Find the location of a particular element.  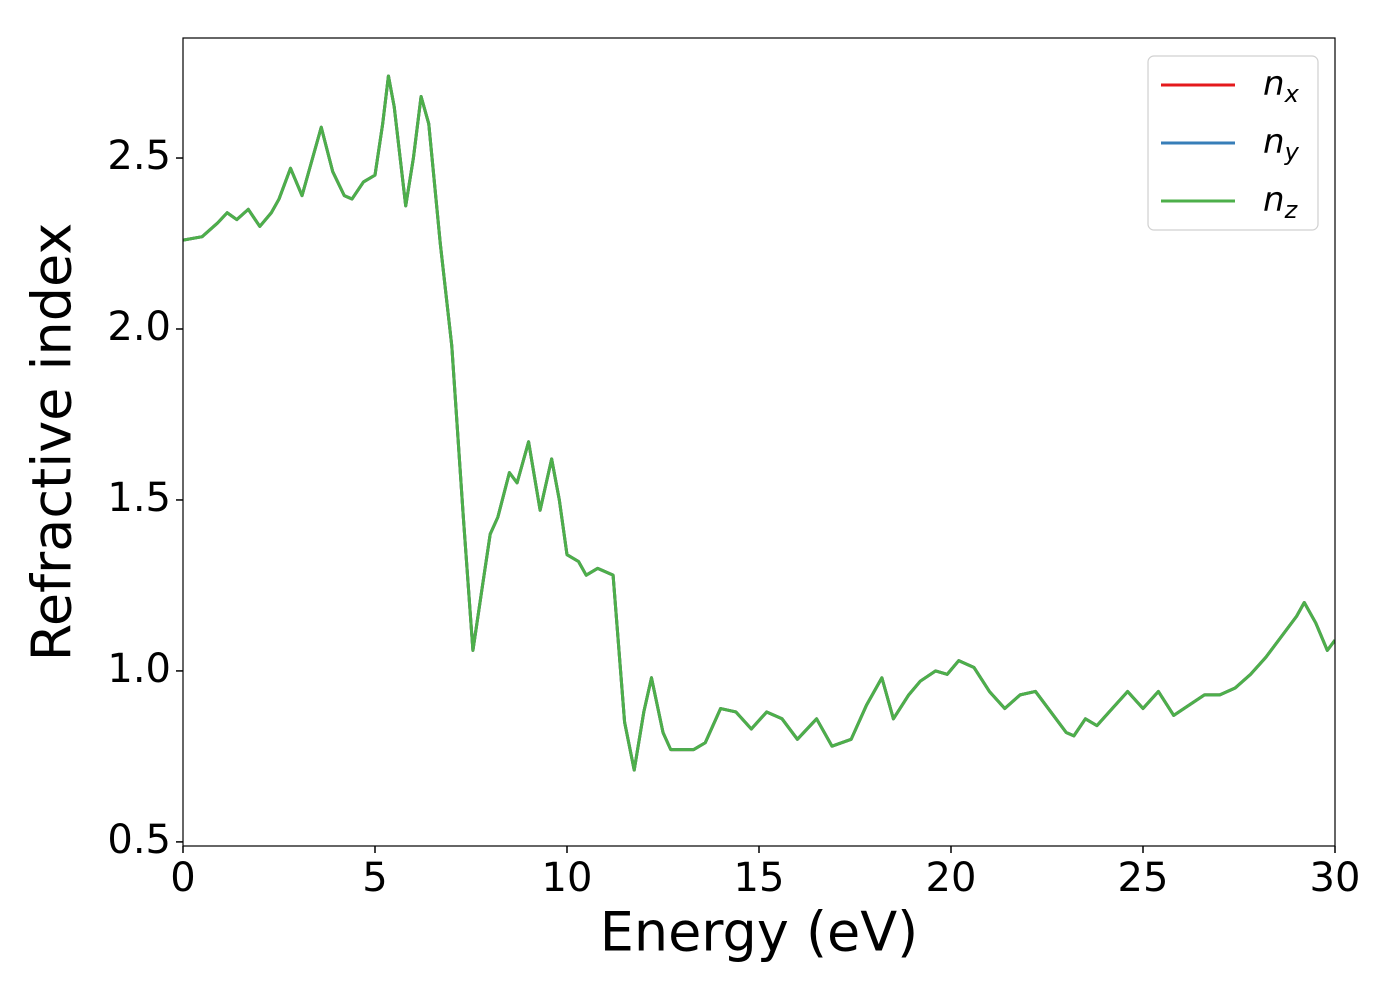

x-tick-label: 25 is located at coordinates (1143, 878).